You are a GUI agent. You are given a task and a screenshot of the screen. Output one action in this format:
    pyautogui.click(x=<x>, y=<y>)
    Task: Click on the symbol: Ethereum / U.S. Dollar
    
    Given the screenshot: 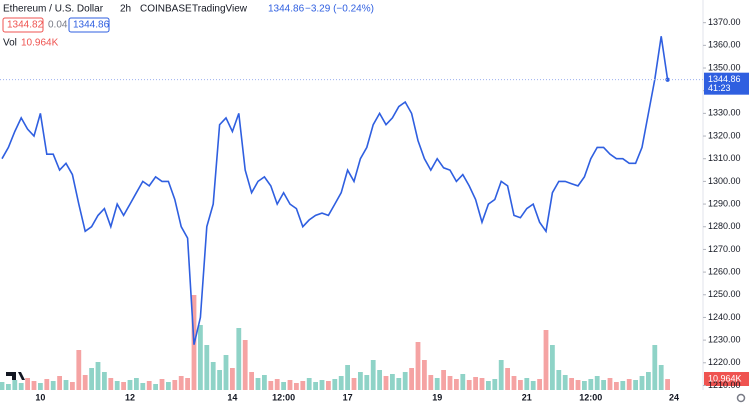 What is the action you would take?
    pyautogui.click(x=53, y=9)
    